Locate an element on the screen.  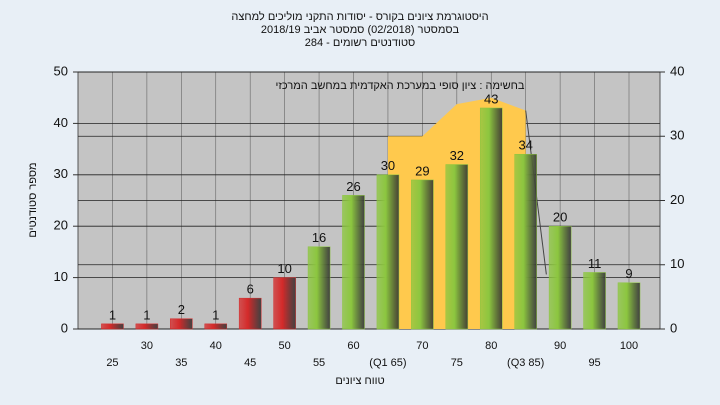
y2-tick-label: 30 is located at coordinates (677, 135).